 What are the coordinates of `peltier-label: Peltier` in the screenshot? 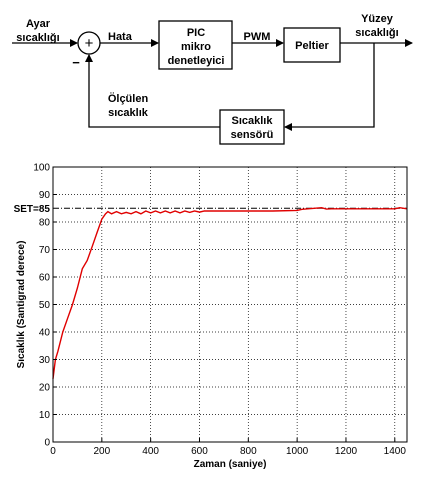 It's located at (312, 46).